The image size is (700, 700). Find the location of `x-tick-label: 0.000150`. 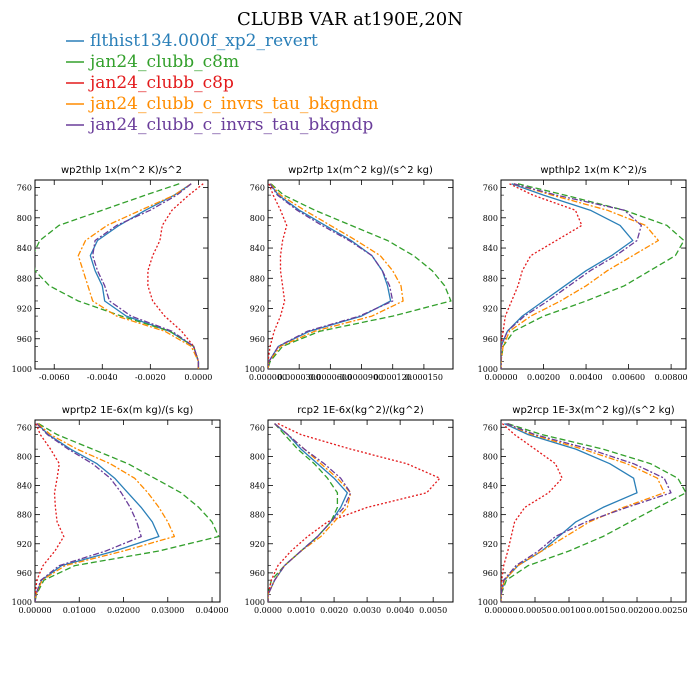

x-tick-label: 0.000150 is located at coordinates (424, 377).